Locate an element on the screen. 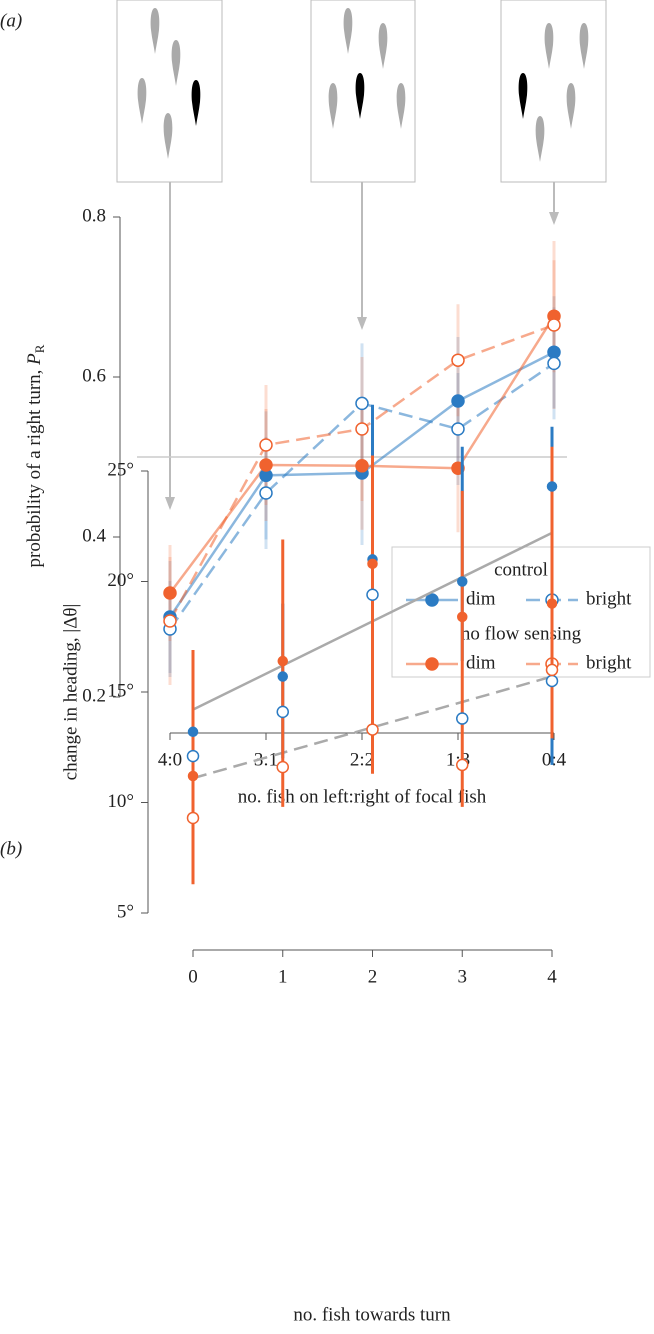 The height and width of the screenshot is (1334, 654). y-tick-label: 0.4 is located at coordinates (94, 535).